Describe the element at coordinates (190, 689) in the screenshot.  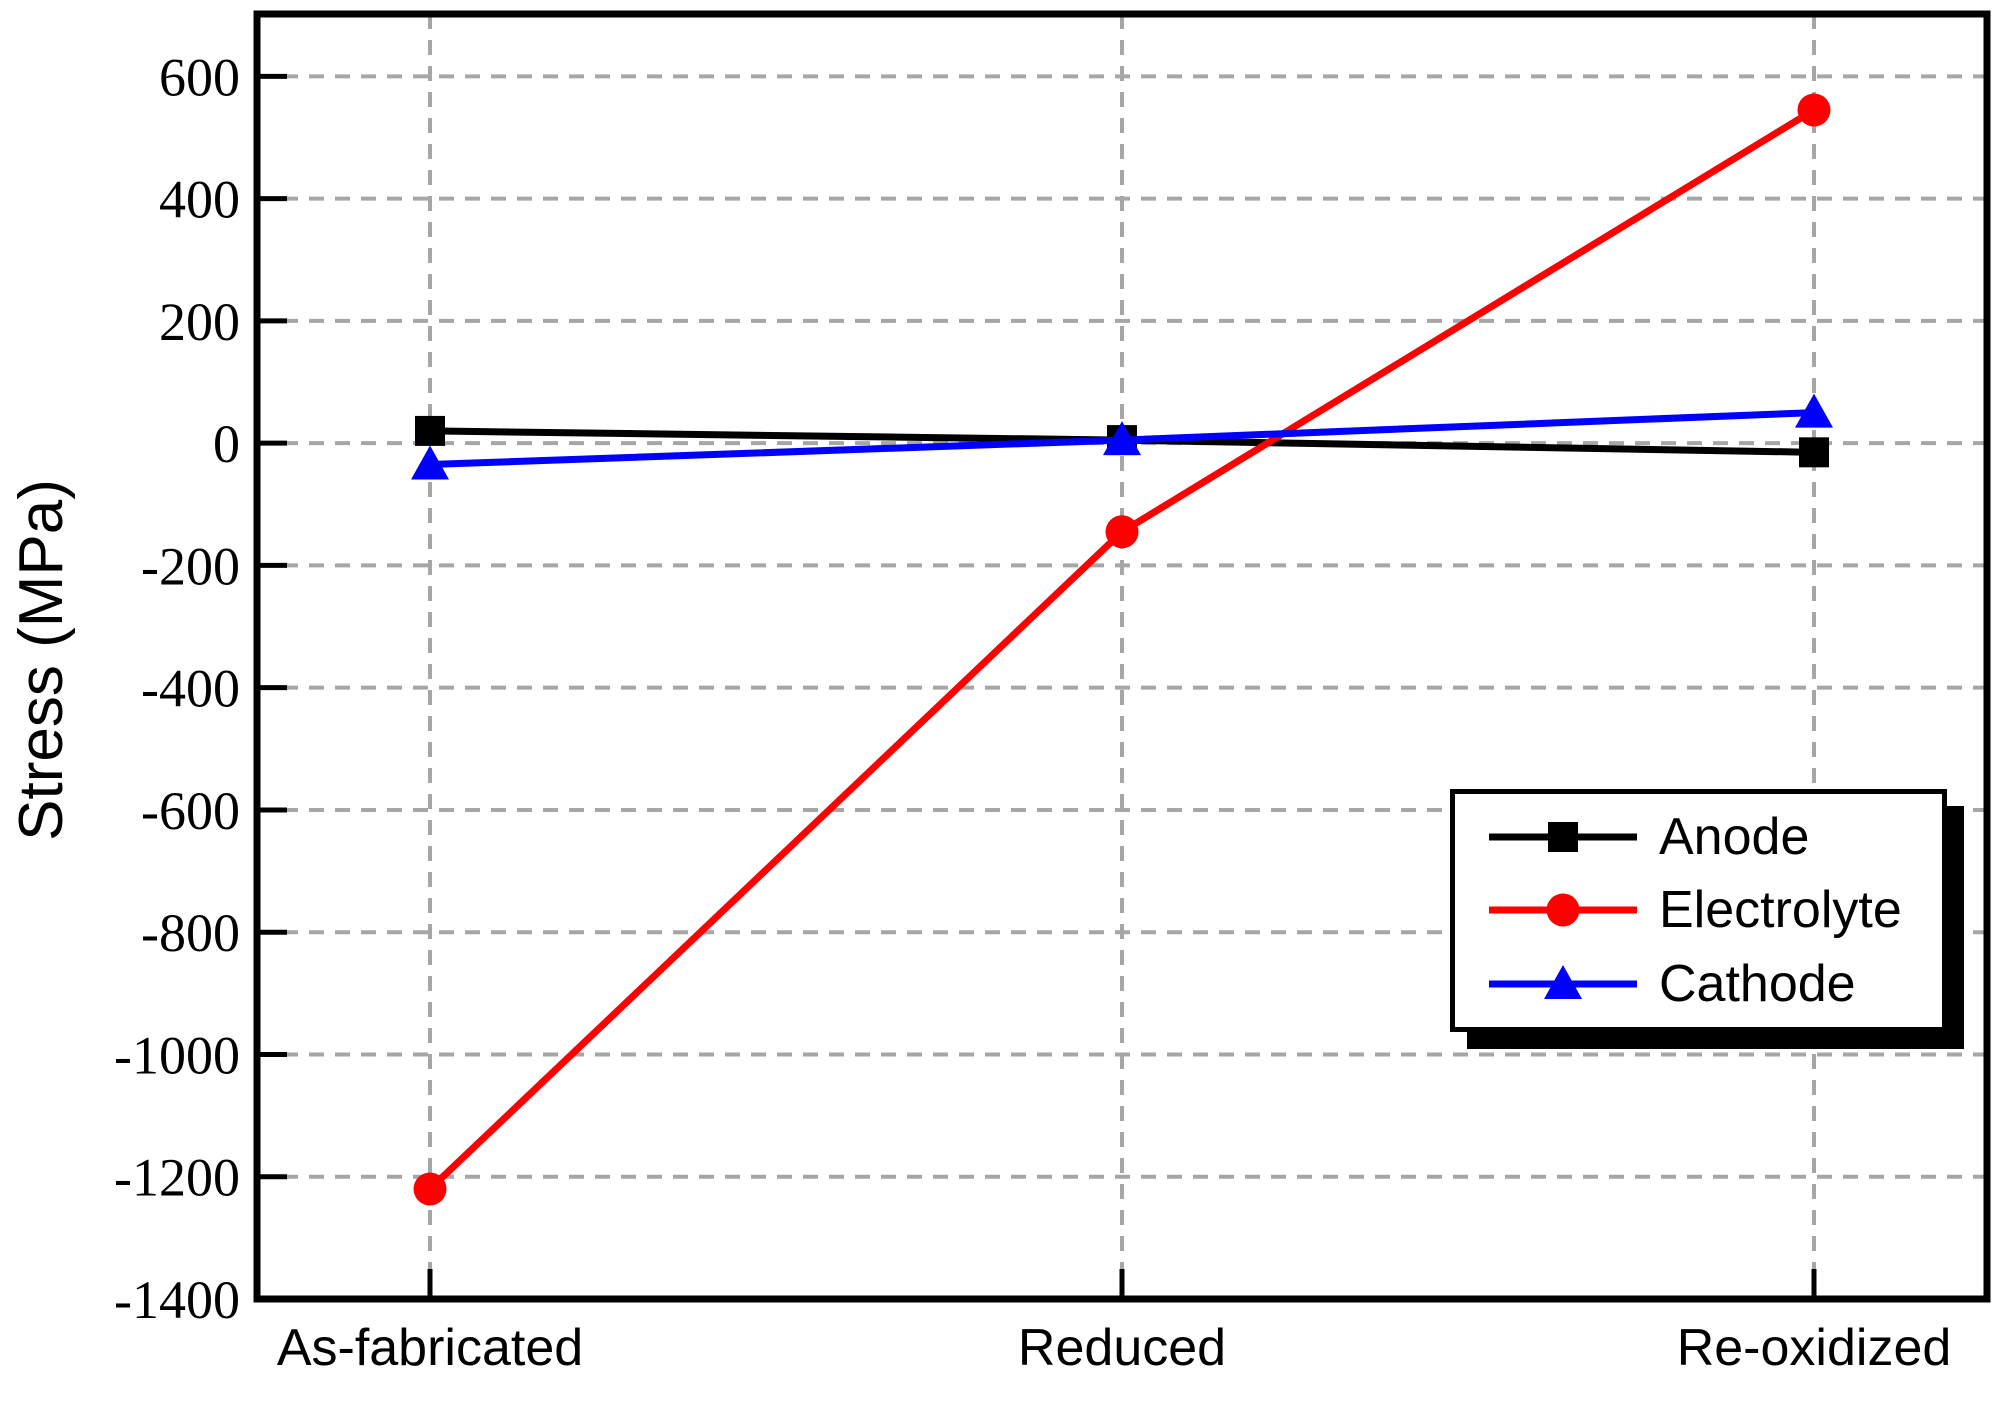
I see `y-tick-label: -400` at that location.